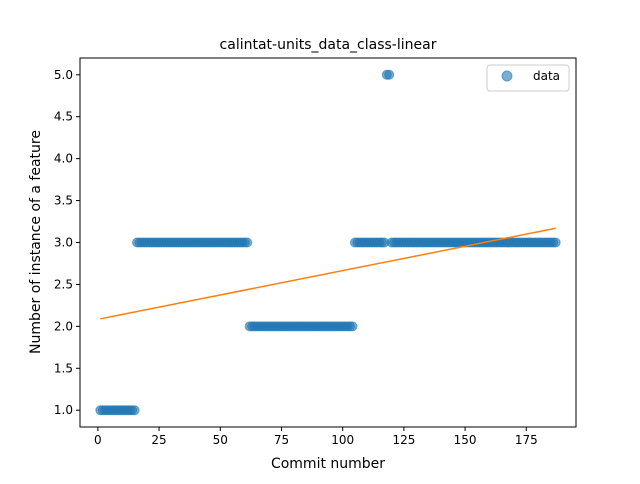 The width and height of the screenshot is (640, 484). Describe the element at coordinates (63, 117) in the screenshot. I see `y-tick-label: 4.5` at that location.